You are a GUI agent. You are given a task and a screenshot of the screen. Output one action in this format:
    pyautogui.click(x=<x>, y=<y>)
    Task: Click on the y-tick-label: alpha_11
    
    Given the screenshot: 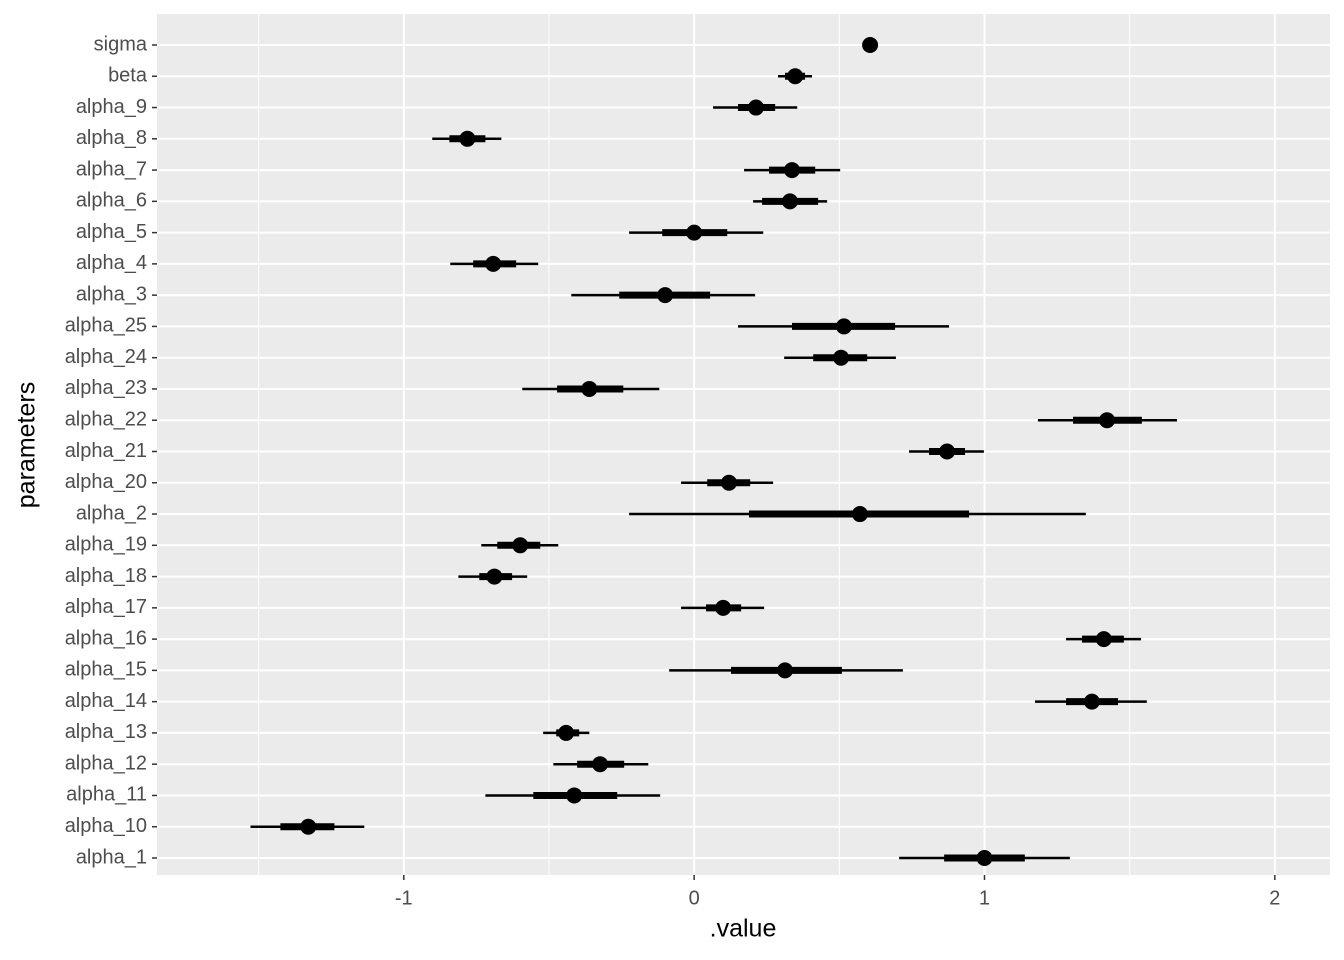 What is the action you would take?
    pyautogui.click(x=106, y=795)
    